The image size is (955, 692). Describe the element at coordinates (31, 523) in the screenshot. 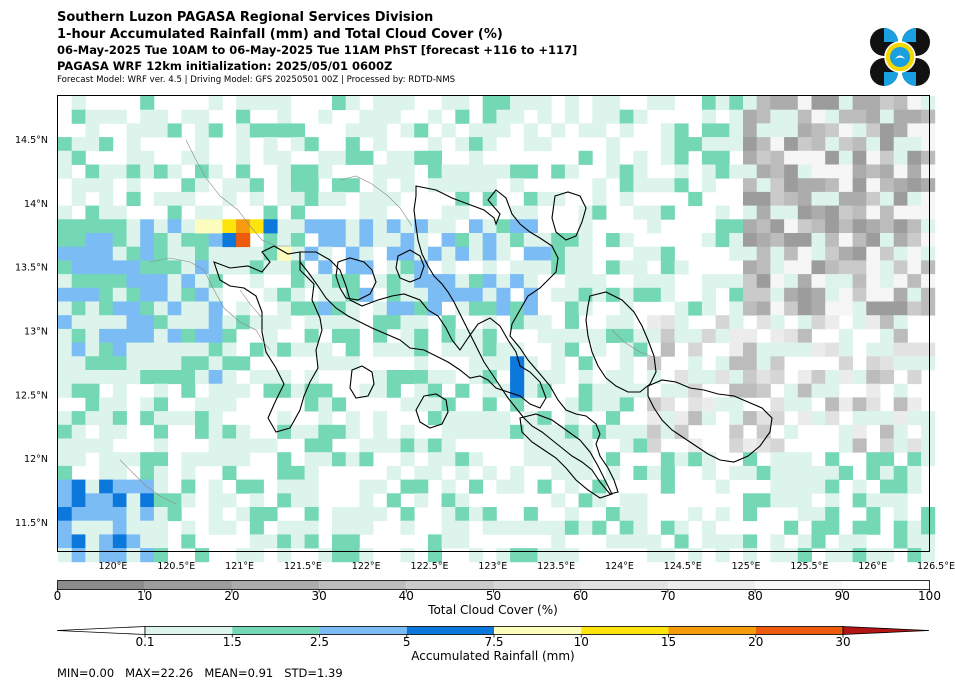

I see `lat-tick-label: 11.5°N` at that location.